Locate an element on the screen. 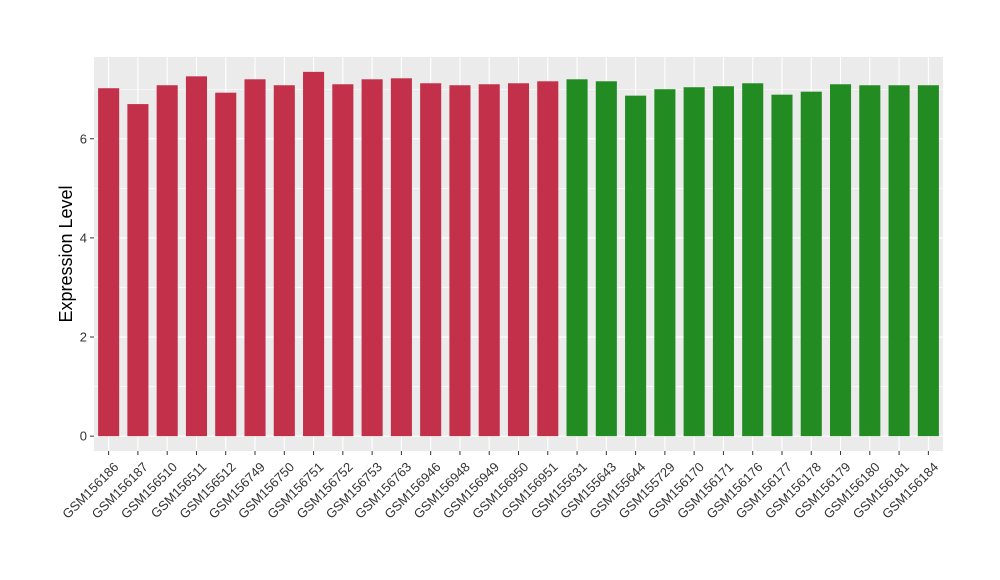 Image resolution: width=1000 pixels, height=580 pixels. y-tick-label: 6 is located at coordinates (83, 138).